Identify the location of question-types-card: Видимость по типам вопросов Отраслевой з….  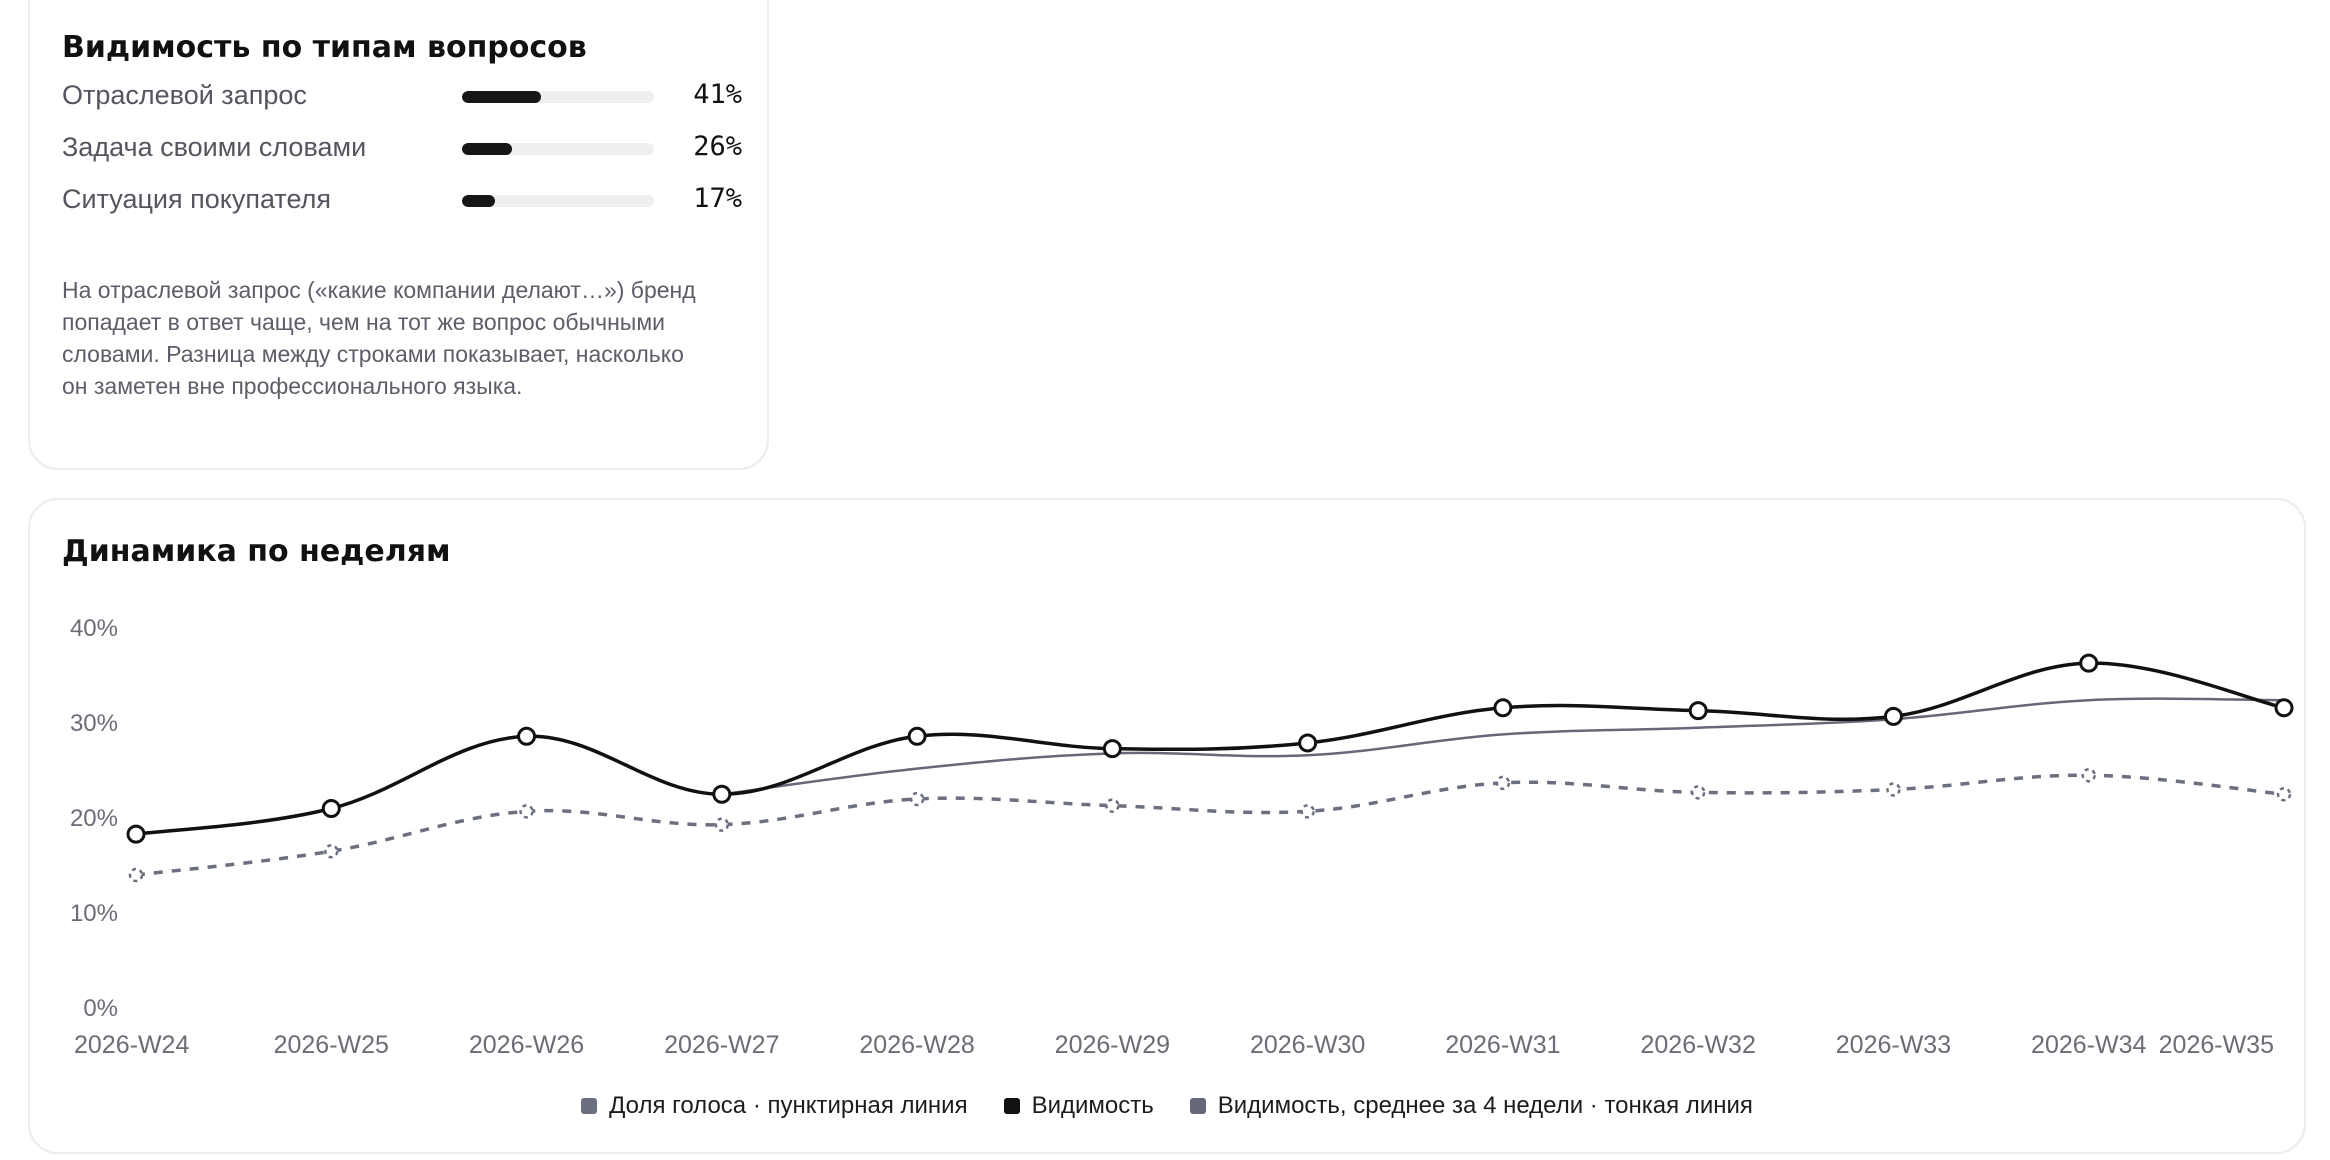
(398, 235).